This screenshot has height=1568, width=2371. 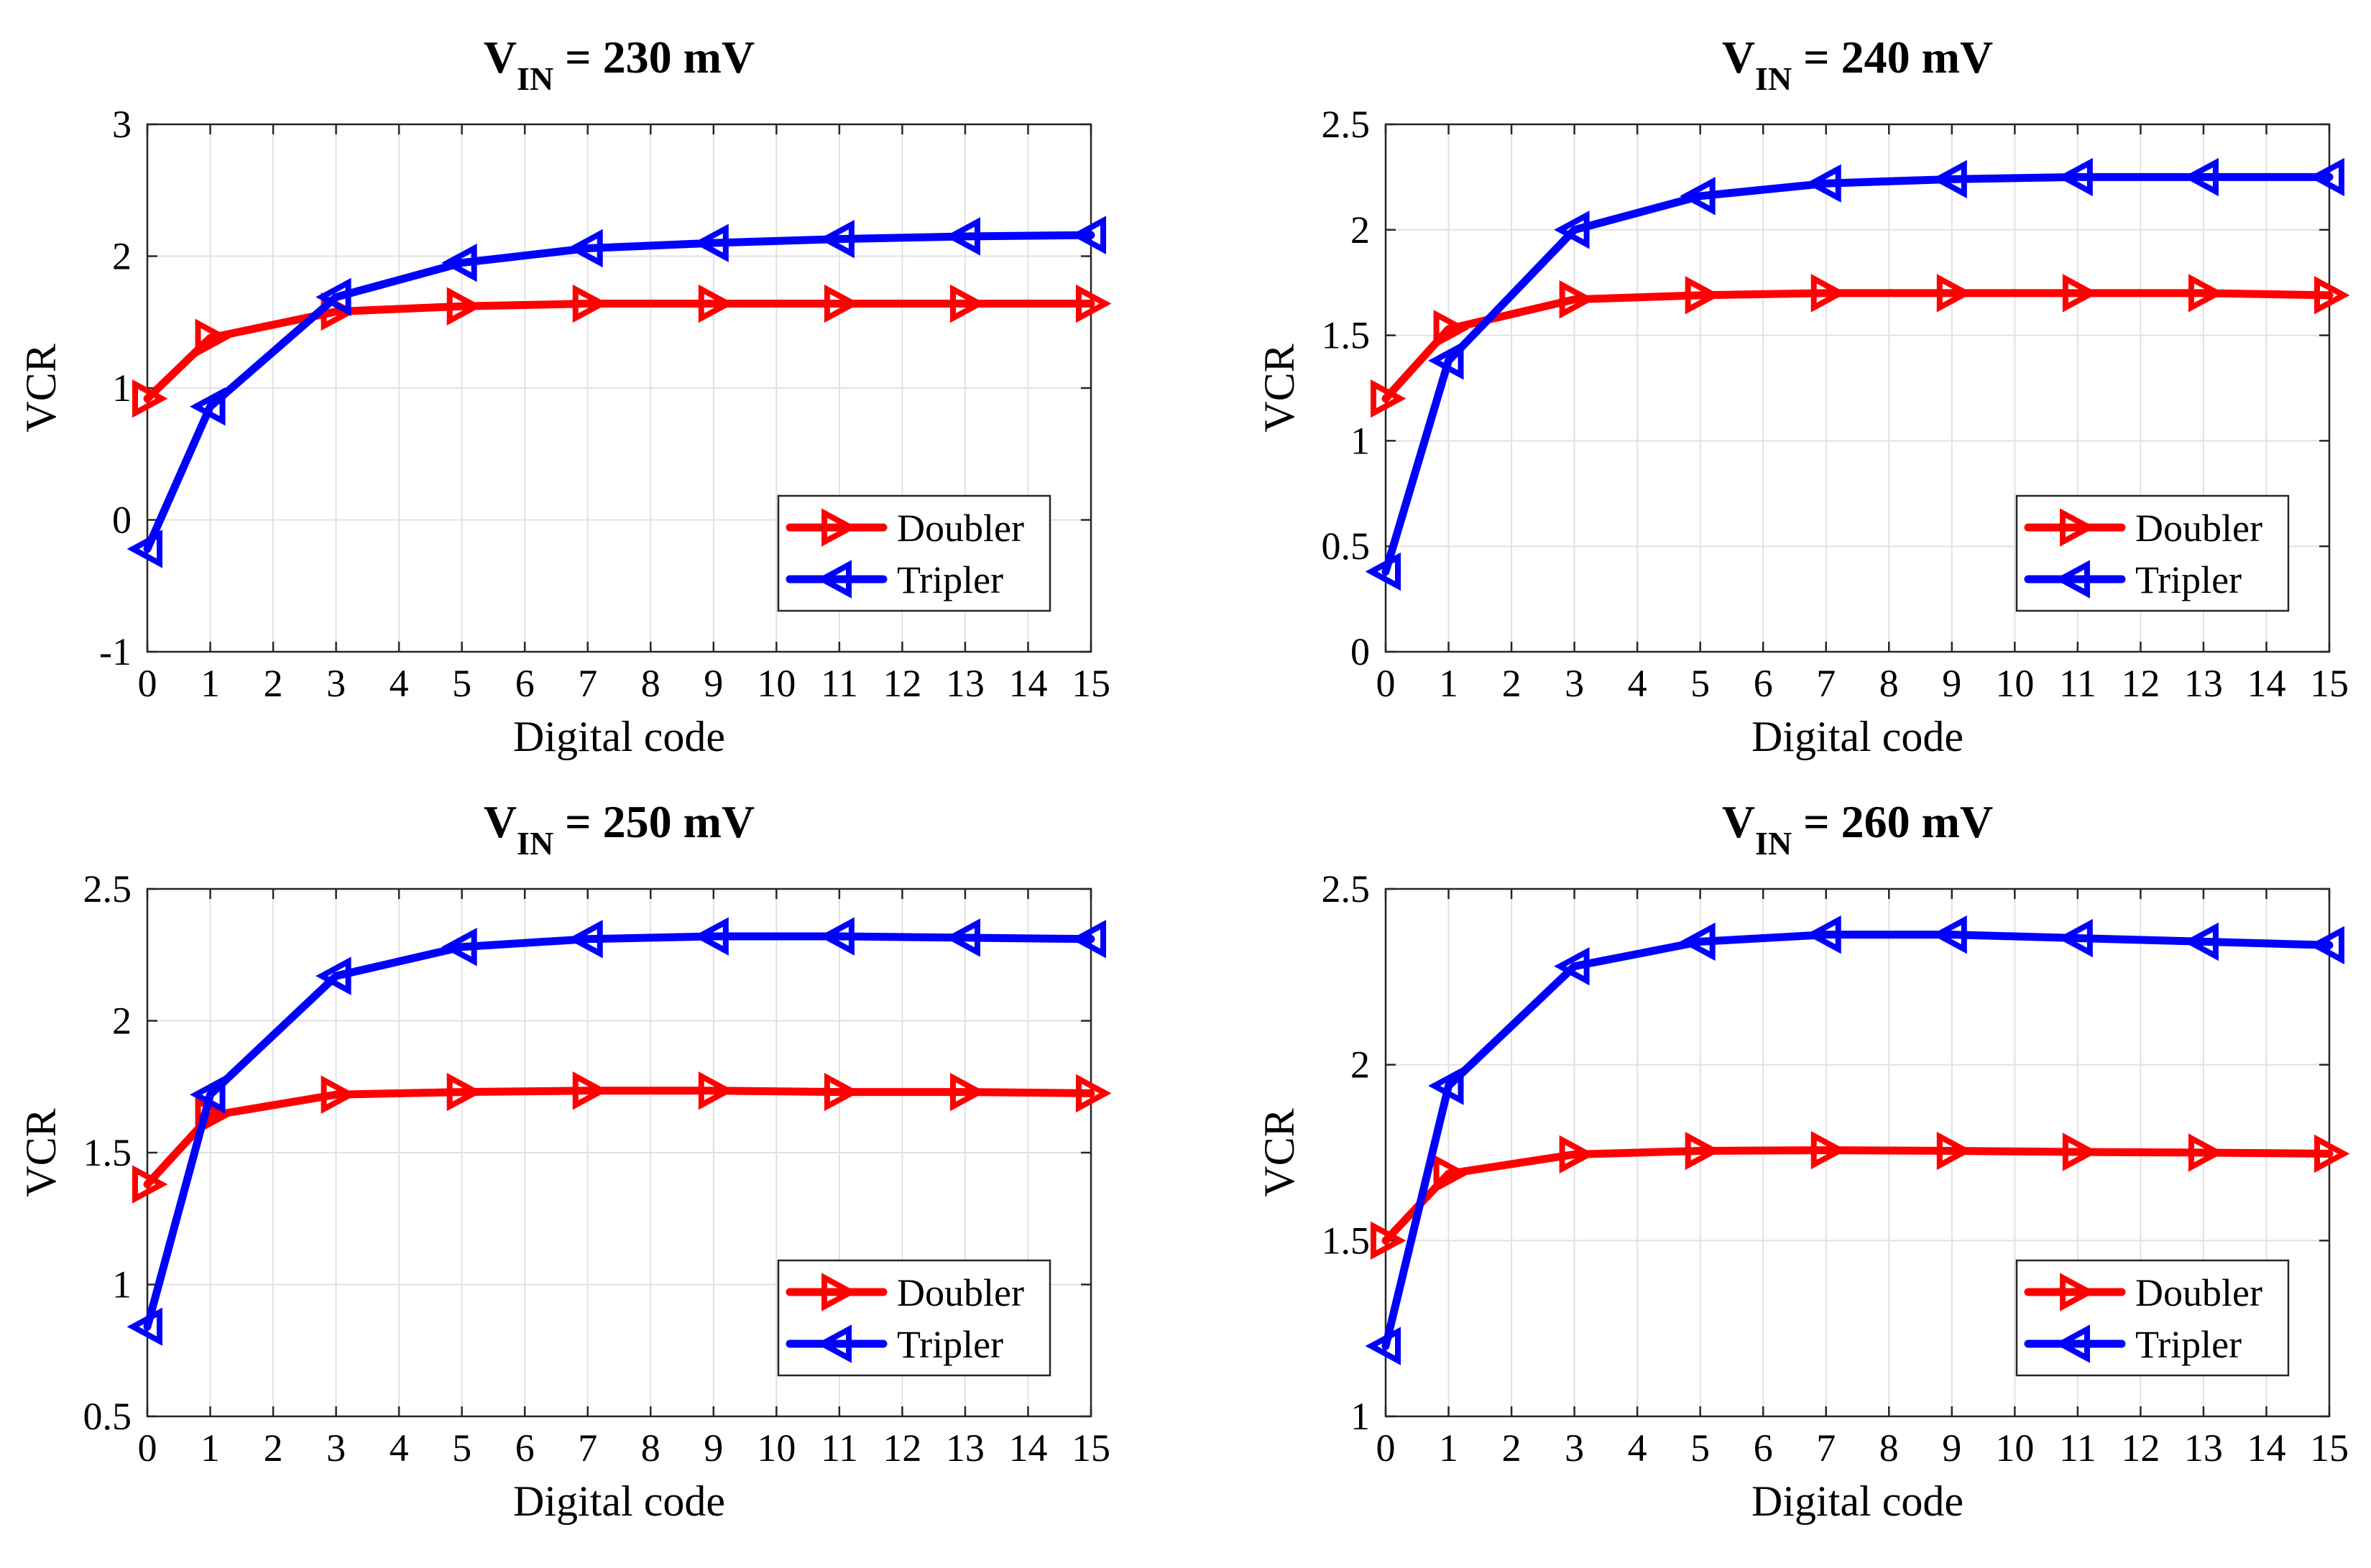 What do you see at coordinates (1574, 683) in the screenshot?
I see `x-tick-label: 3` at bounding box center [1574, 683].